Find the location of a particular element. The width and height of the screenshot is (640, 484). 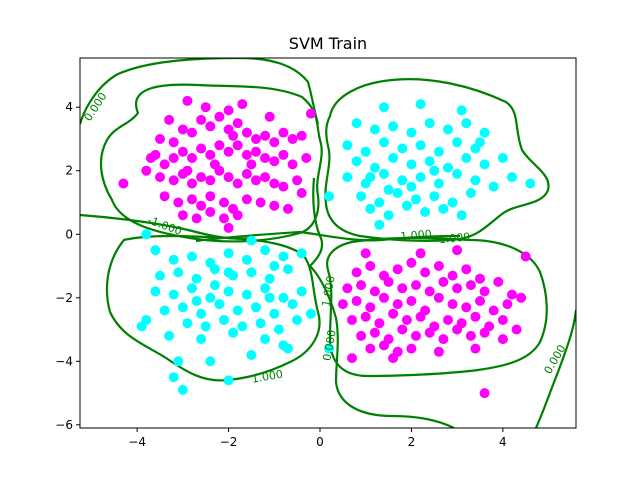

contour-upper-left is located at coordinates (211, 163).